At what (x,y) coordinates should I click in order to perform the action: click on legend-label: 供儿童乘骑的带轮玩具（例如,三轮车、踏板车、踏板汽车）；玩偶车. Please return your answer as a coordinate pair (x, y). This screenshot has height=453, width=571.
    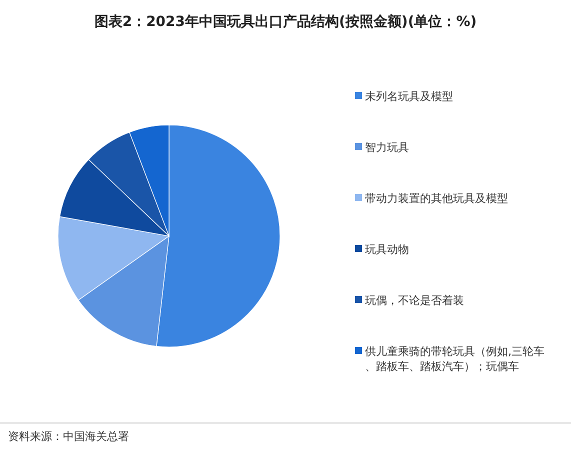
    Looking at the image, I should click on (454, 359).